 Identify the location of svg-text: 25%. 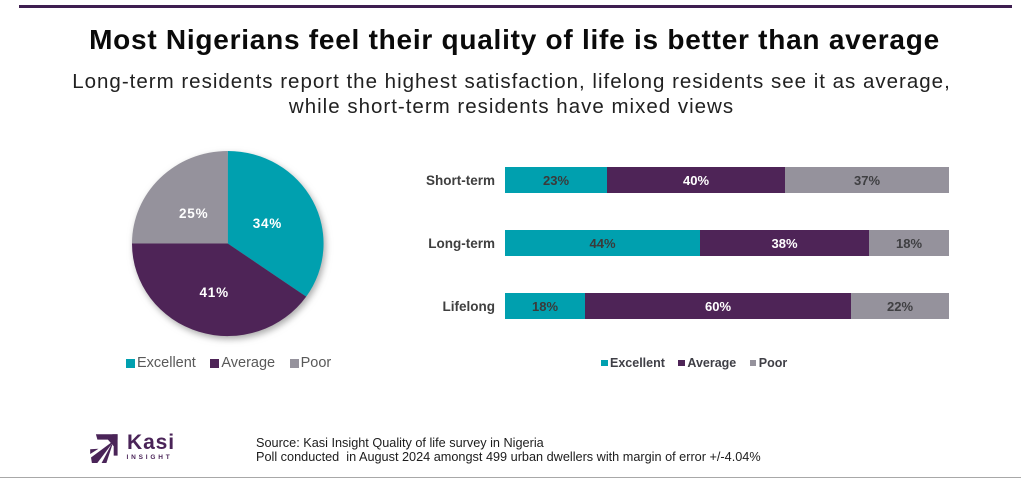
(193, 213).